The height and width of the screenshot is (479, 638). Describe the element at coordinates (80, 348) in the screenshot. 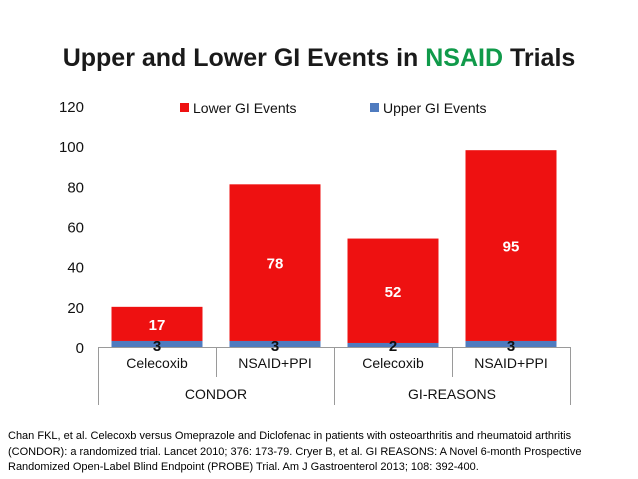

I see `y-tick-label: 0` at that location.